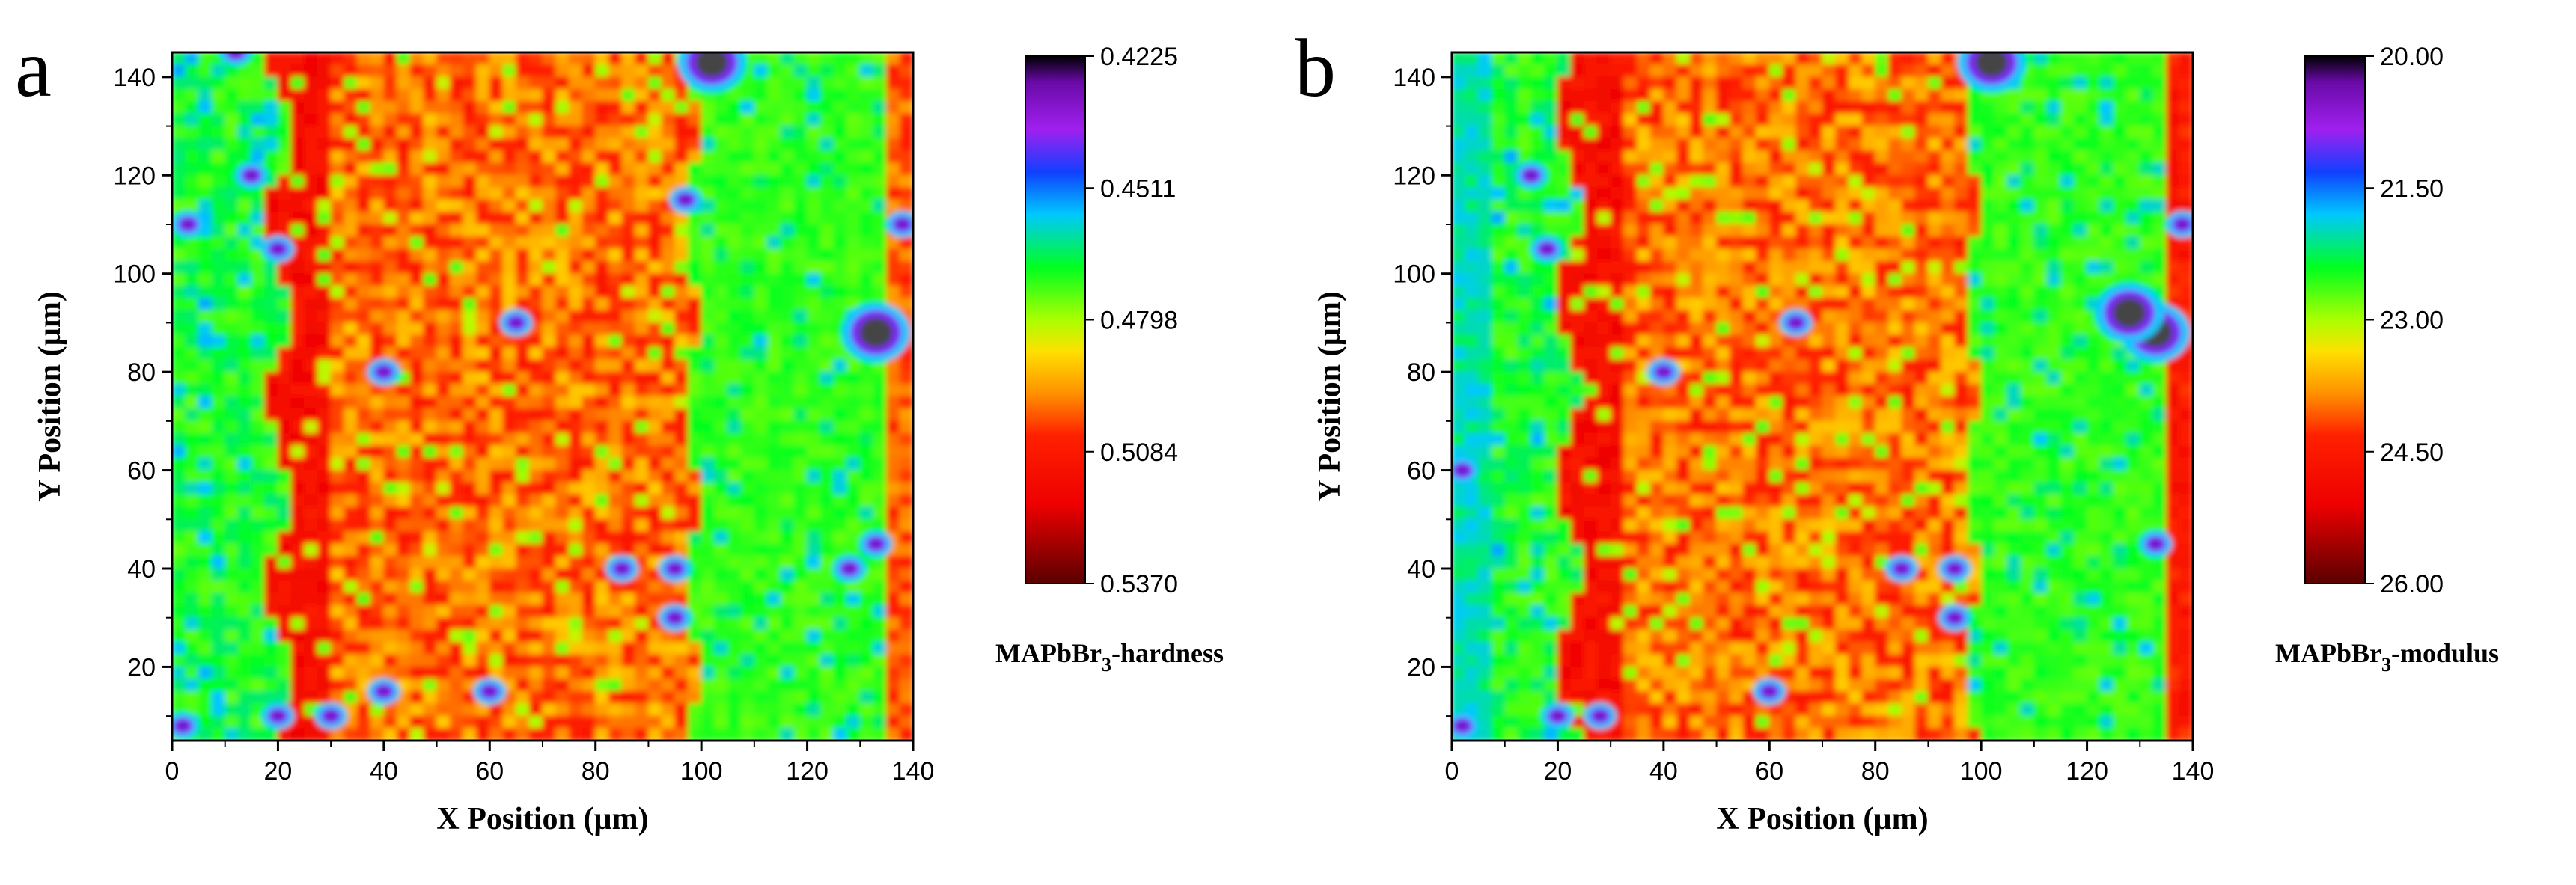 This screenshot has height=885, width=2576. Describe the element at coordinates (2412, 57) in the screenshot. I see `colorbar-tick-label: 20.00` at that location.